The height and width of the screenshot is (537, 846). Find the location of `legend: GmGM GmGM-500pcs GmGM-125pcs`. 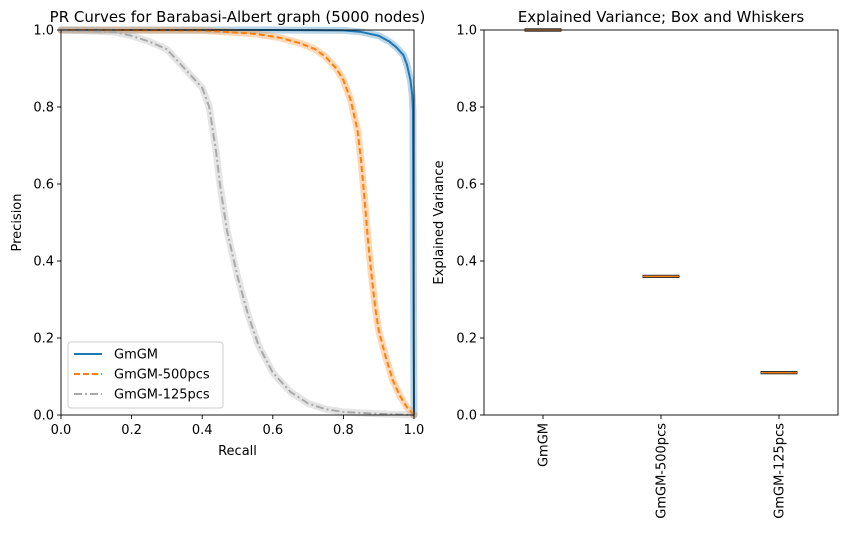

legend: GmGM GmGM-500pcs GmGM-125pcs is located at coordinates (145, 375).